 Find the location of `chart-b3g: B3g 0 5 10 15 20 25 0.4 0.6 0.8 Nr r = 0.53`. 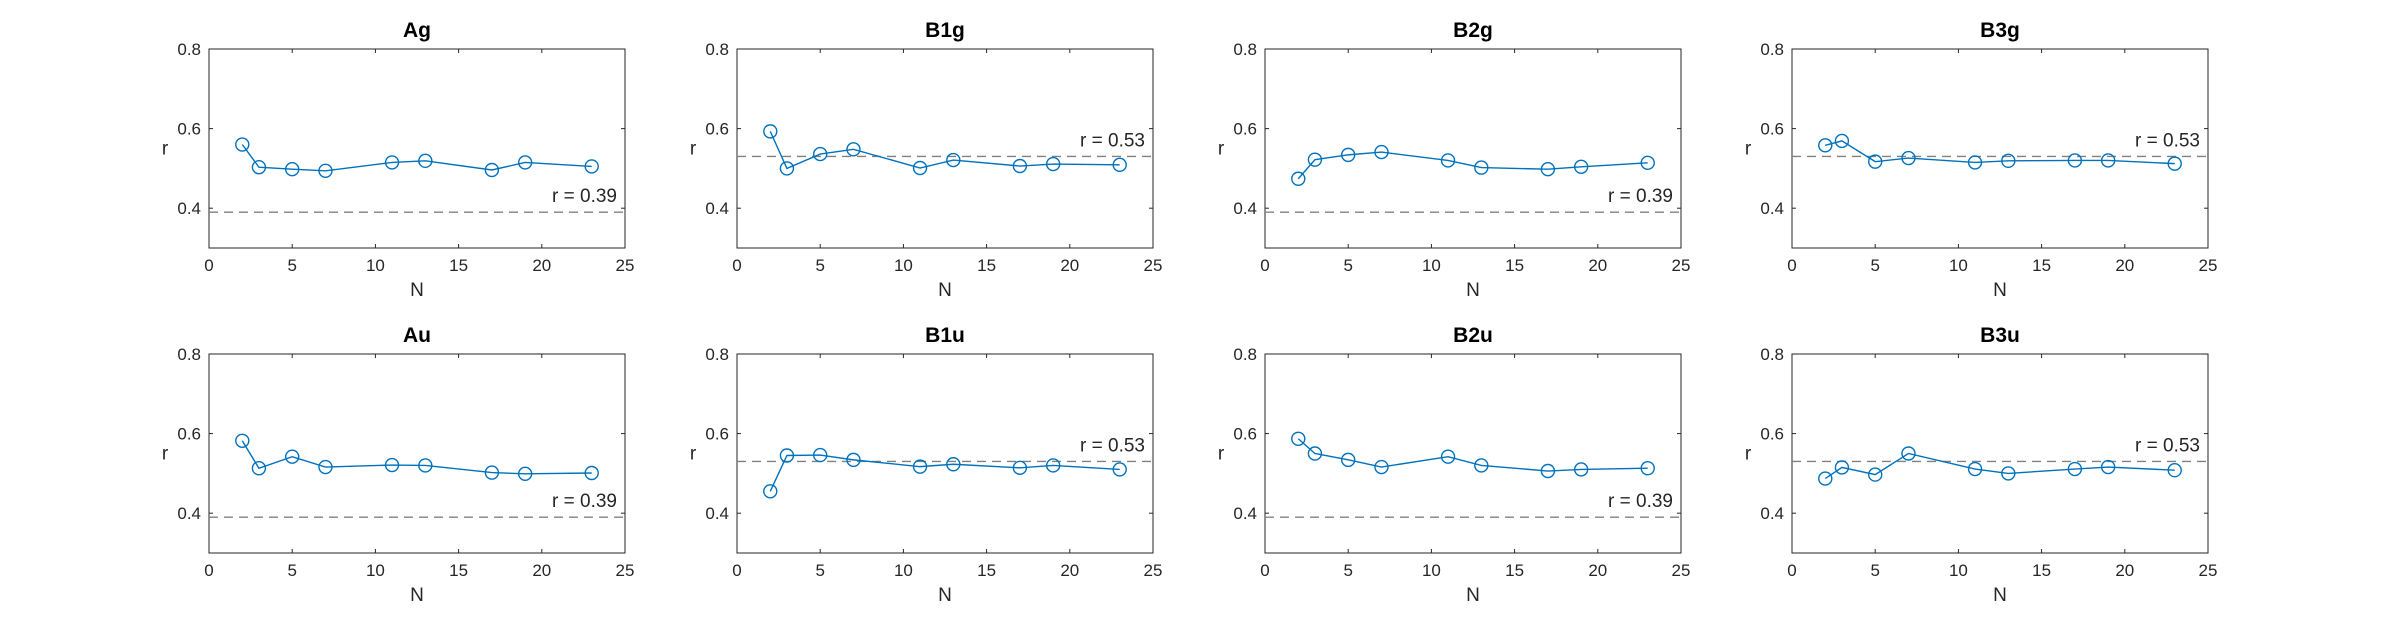

chart-b3g: B3g 0 5 10 15 20 25 0.4 0.6 0.8 Nr r = 0.53 is located at coordinates (1981, 160).